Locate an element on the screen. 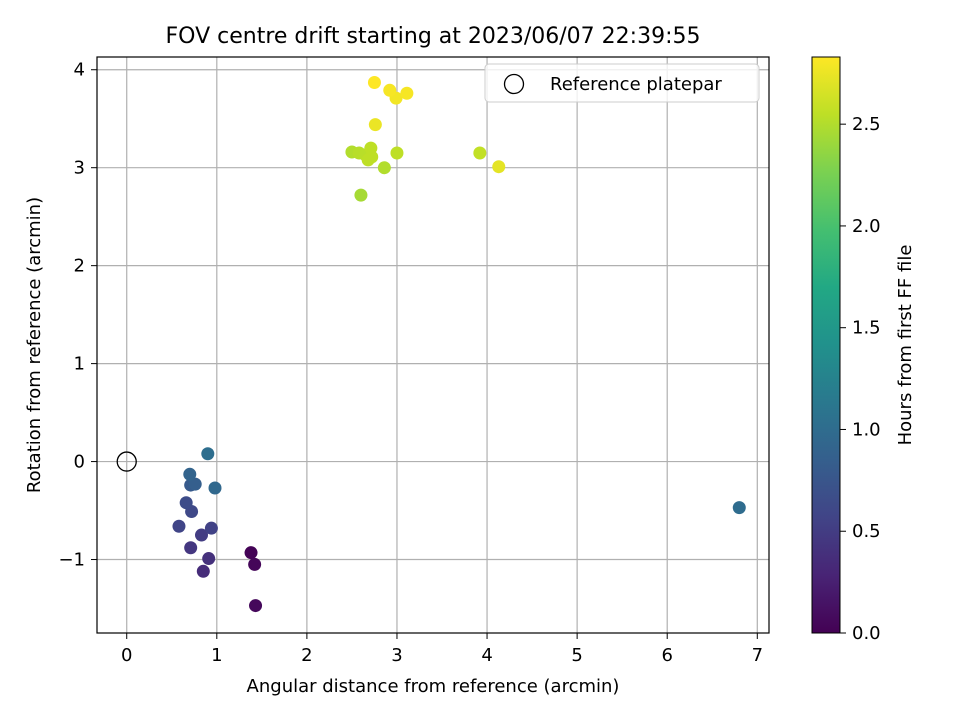 The width and height of the screenshot is (960, 720). y-tick-label: 3 is located at coordinates (79, 168).